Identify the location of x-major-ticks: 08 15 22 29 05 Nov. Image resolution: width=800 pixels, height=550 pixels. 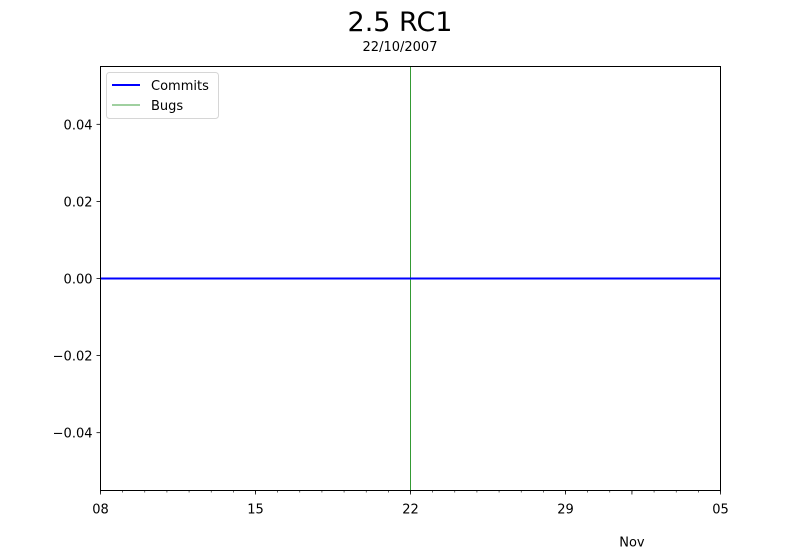
(410, 520).